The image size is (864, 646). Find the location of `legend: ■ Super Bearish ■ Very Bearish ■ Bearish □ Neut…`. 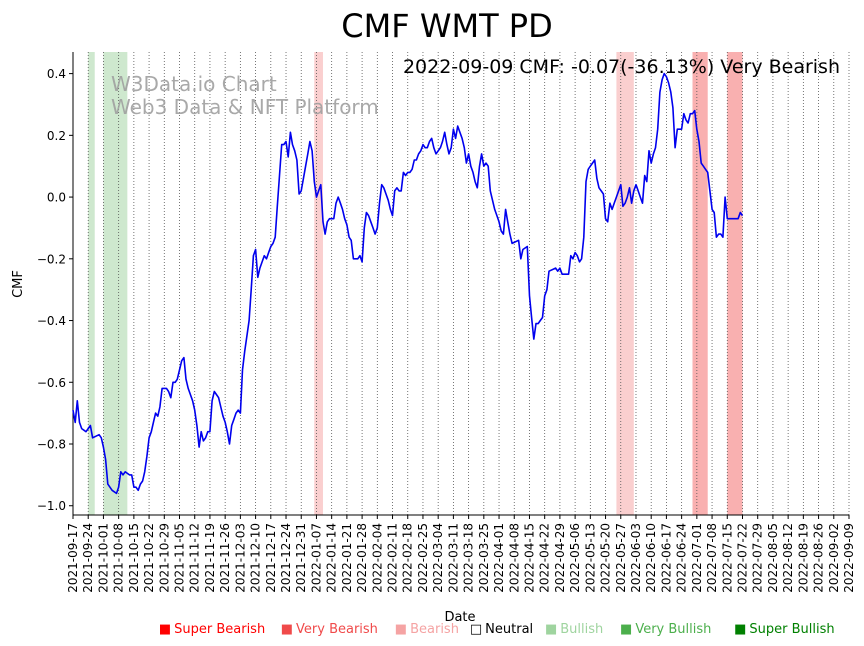

legend: ■ Super Bearish ■ Very Bearish ■ Bearish □ Neut… is located at coordinates (497, 629).